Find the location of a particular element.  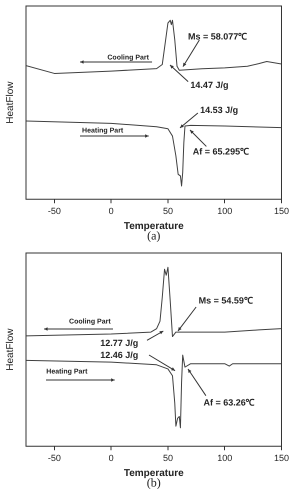

annotation: Af = 63.26℃ is located at coordinates (229, 402).